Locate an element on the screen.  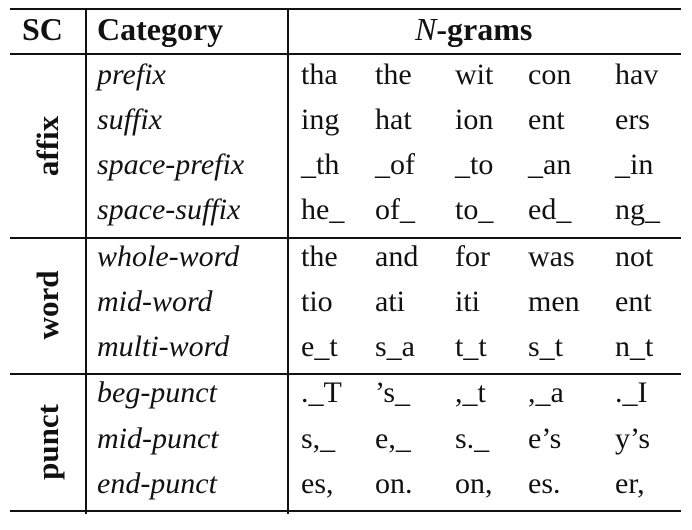
header-ngrams-label: -grams is located at coordinates (484, 29).